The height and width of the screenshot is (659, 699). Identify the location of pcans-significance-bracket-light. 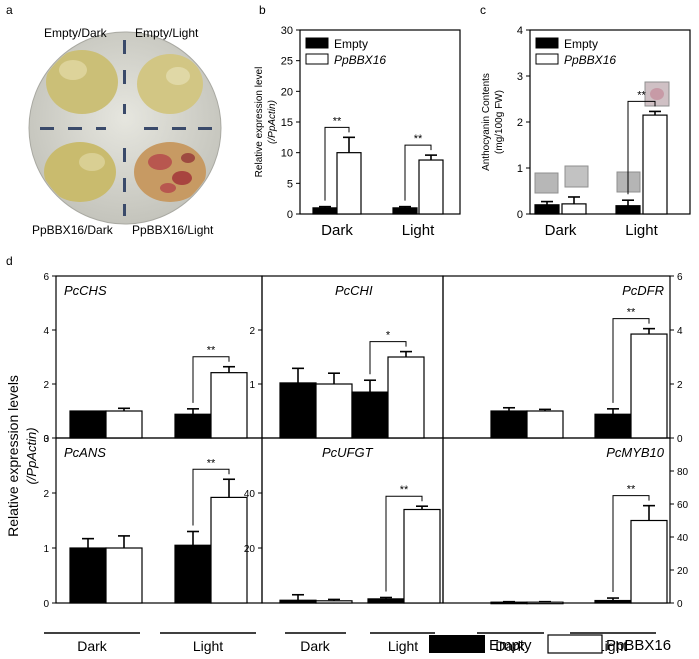
(211, 497).